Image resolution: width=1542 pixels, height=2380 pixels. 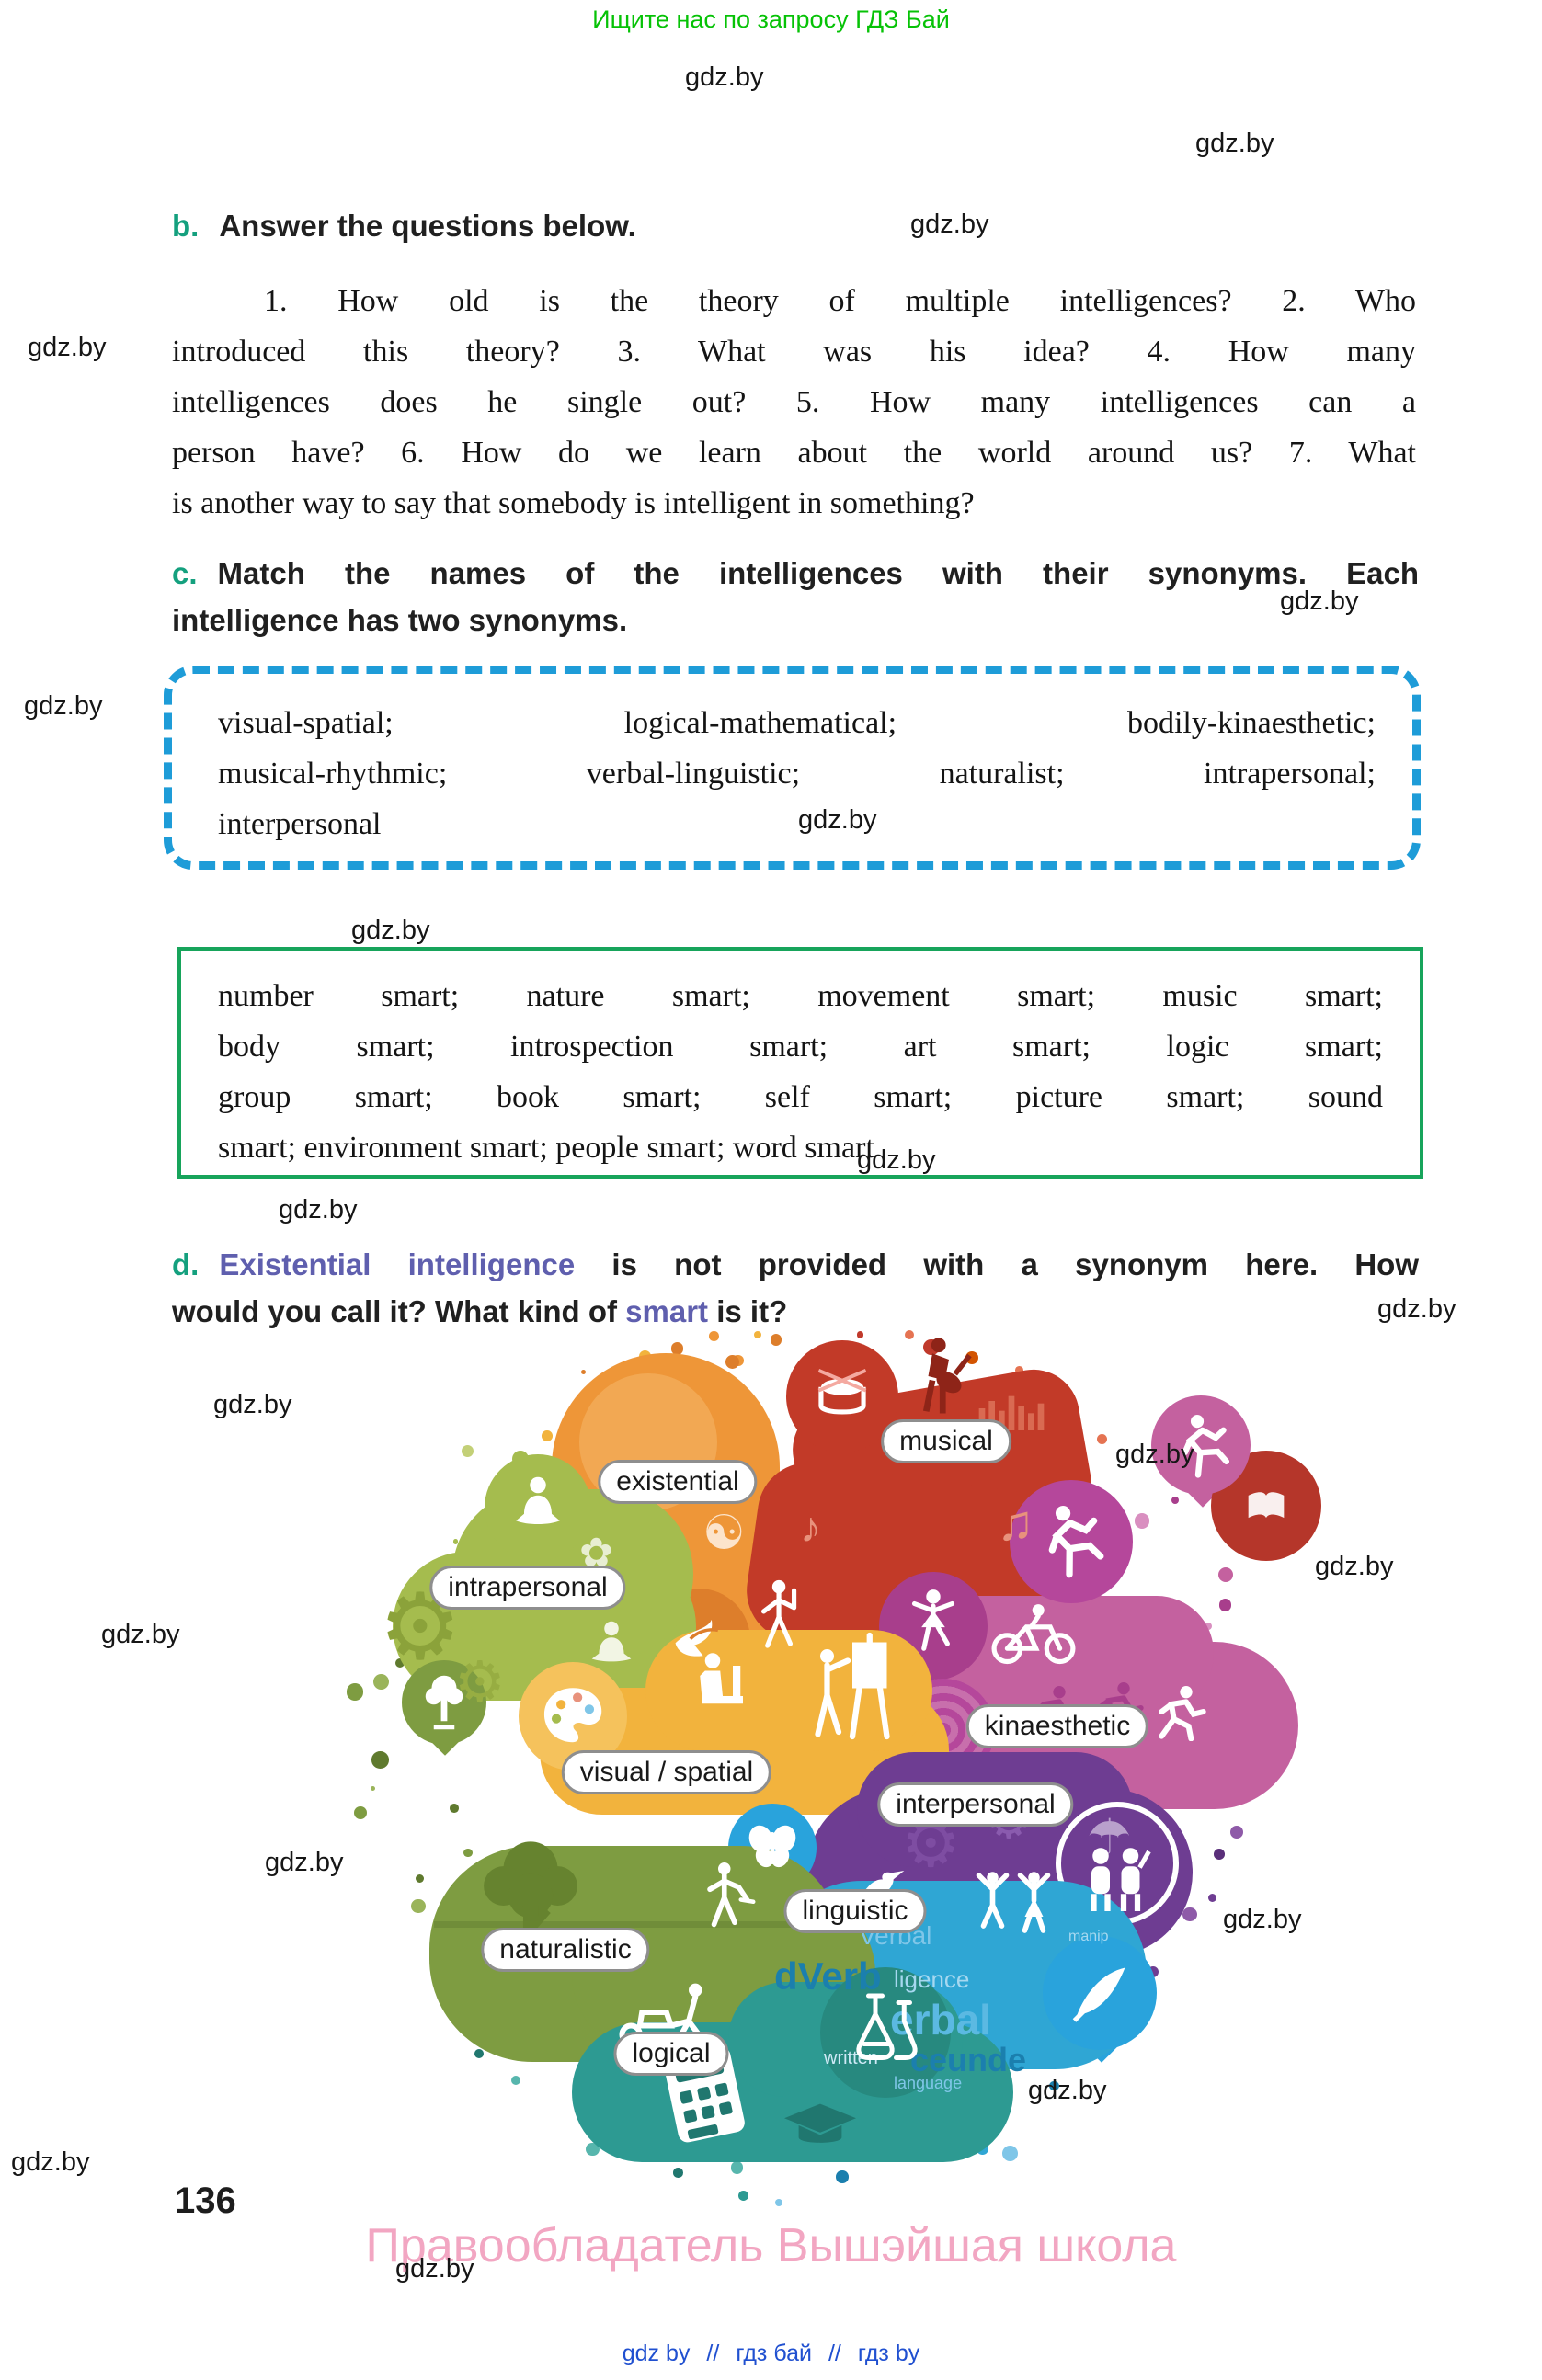 I want to click on ballerina-icon, so click(x=933, y=1620).